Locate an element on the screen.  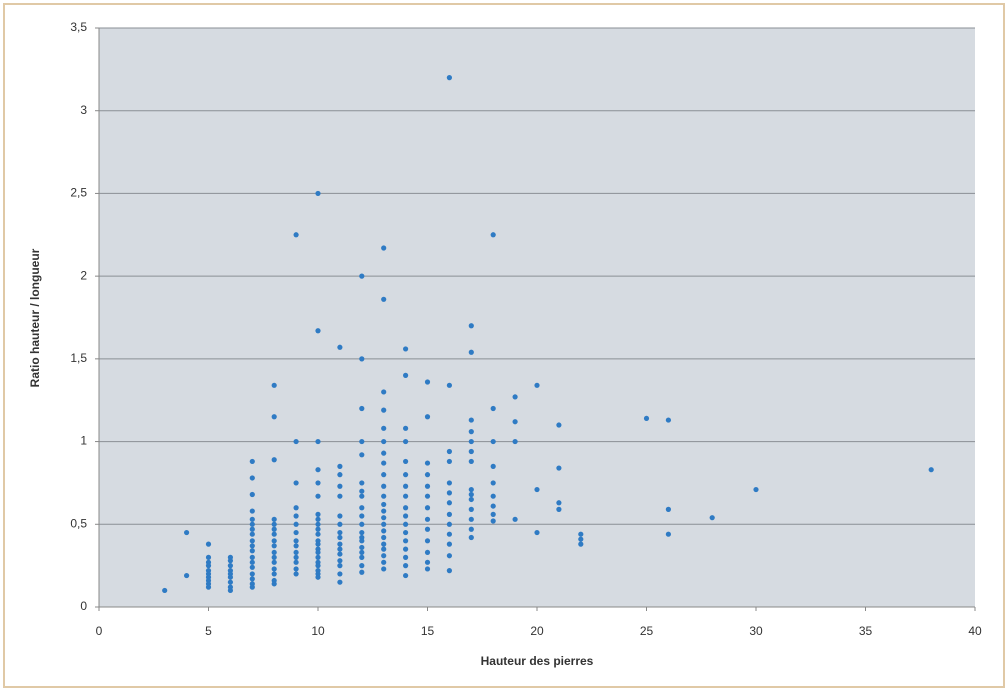
y-tick-label: 2 is located at coordinates (83, 275).